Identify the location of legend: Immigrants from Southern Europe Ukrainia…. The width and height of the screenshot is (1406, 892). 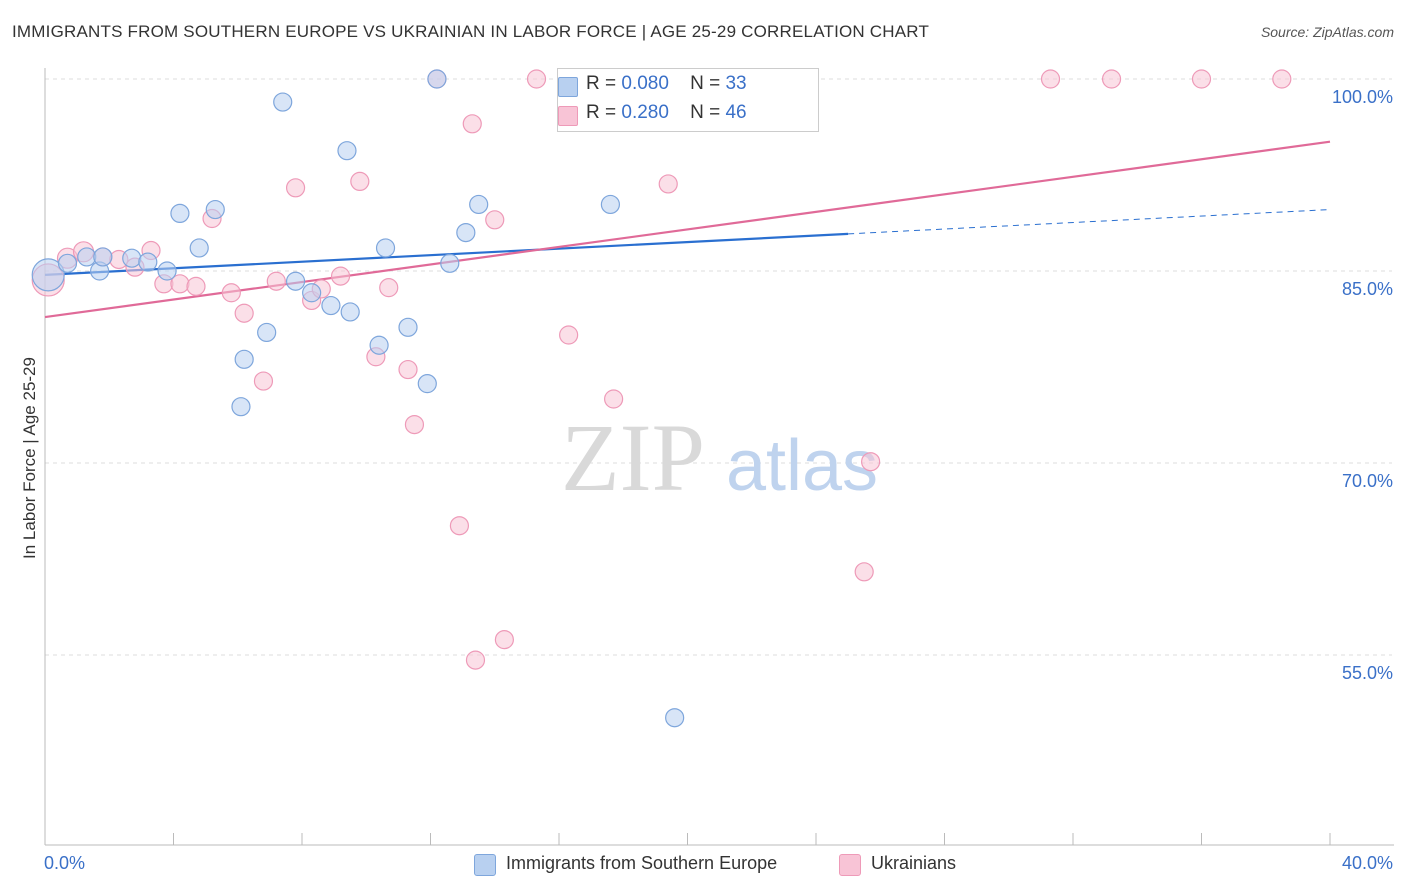
(703, 865).